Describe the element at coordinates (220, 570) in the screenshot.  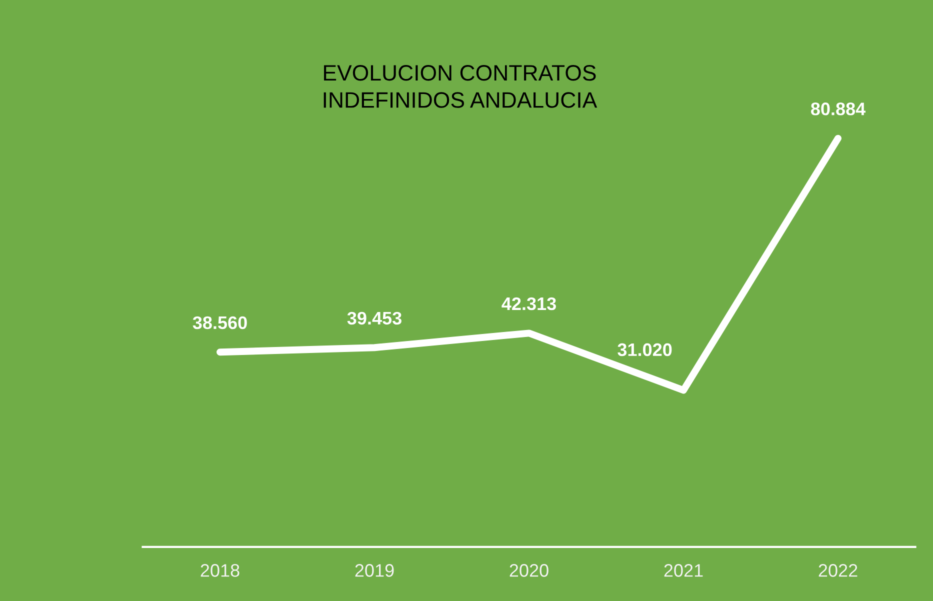
I see `x-tick-label: 2018` at that location.